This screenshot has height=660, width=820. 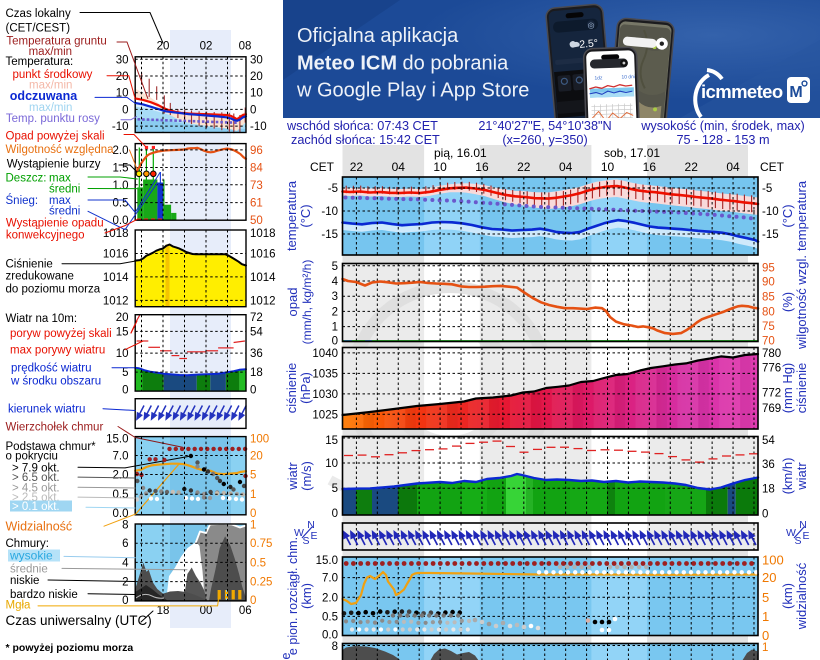 I want to click on svg-text: (CET/CEST), so click(x=38, y=28).